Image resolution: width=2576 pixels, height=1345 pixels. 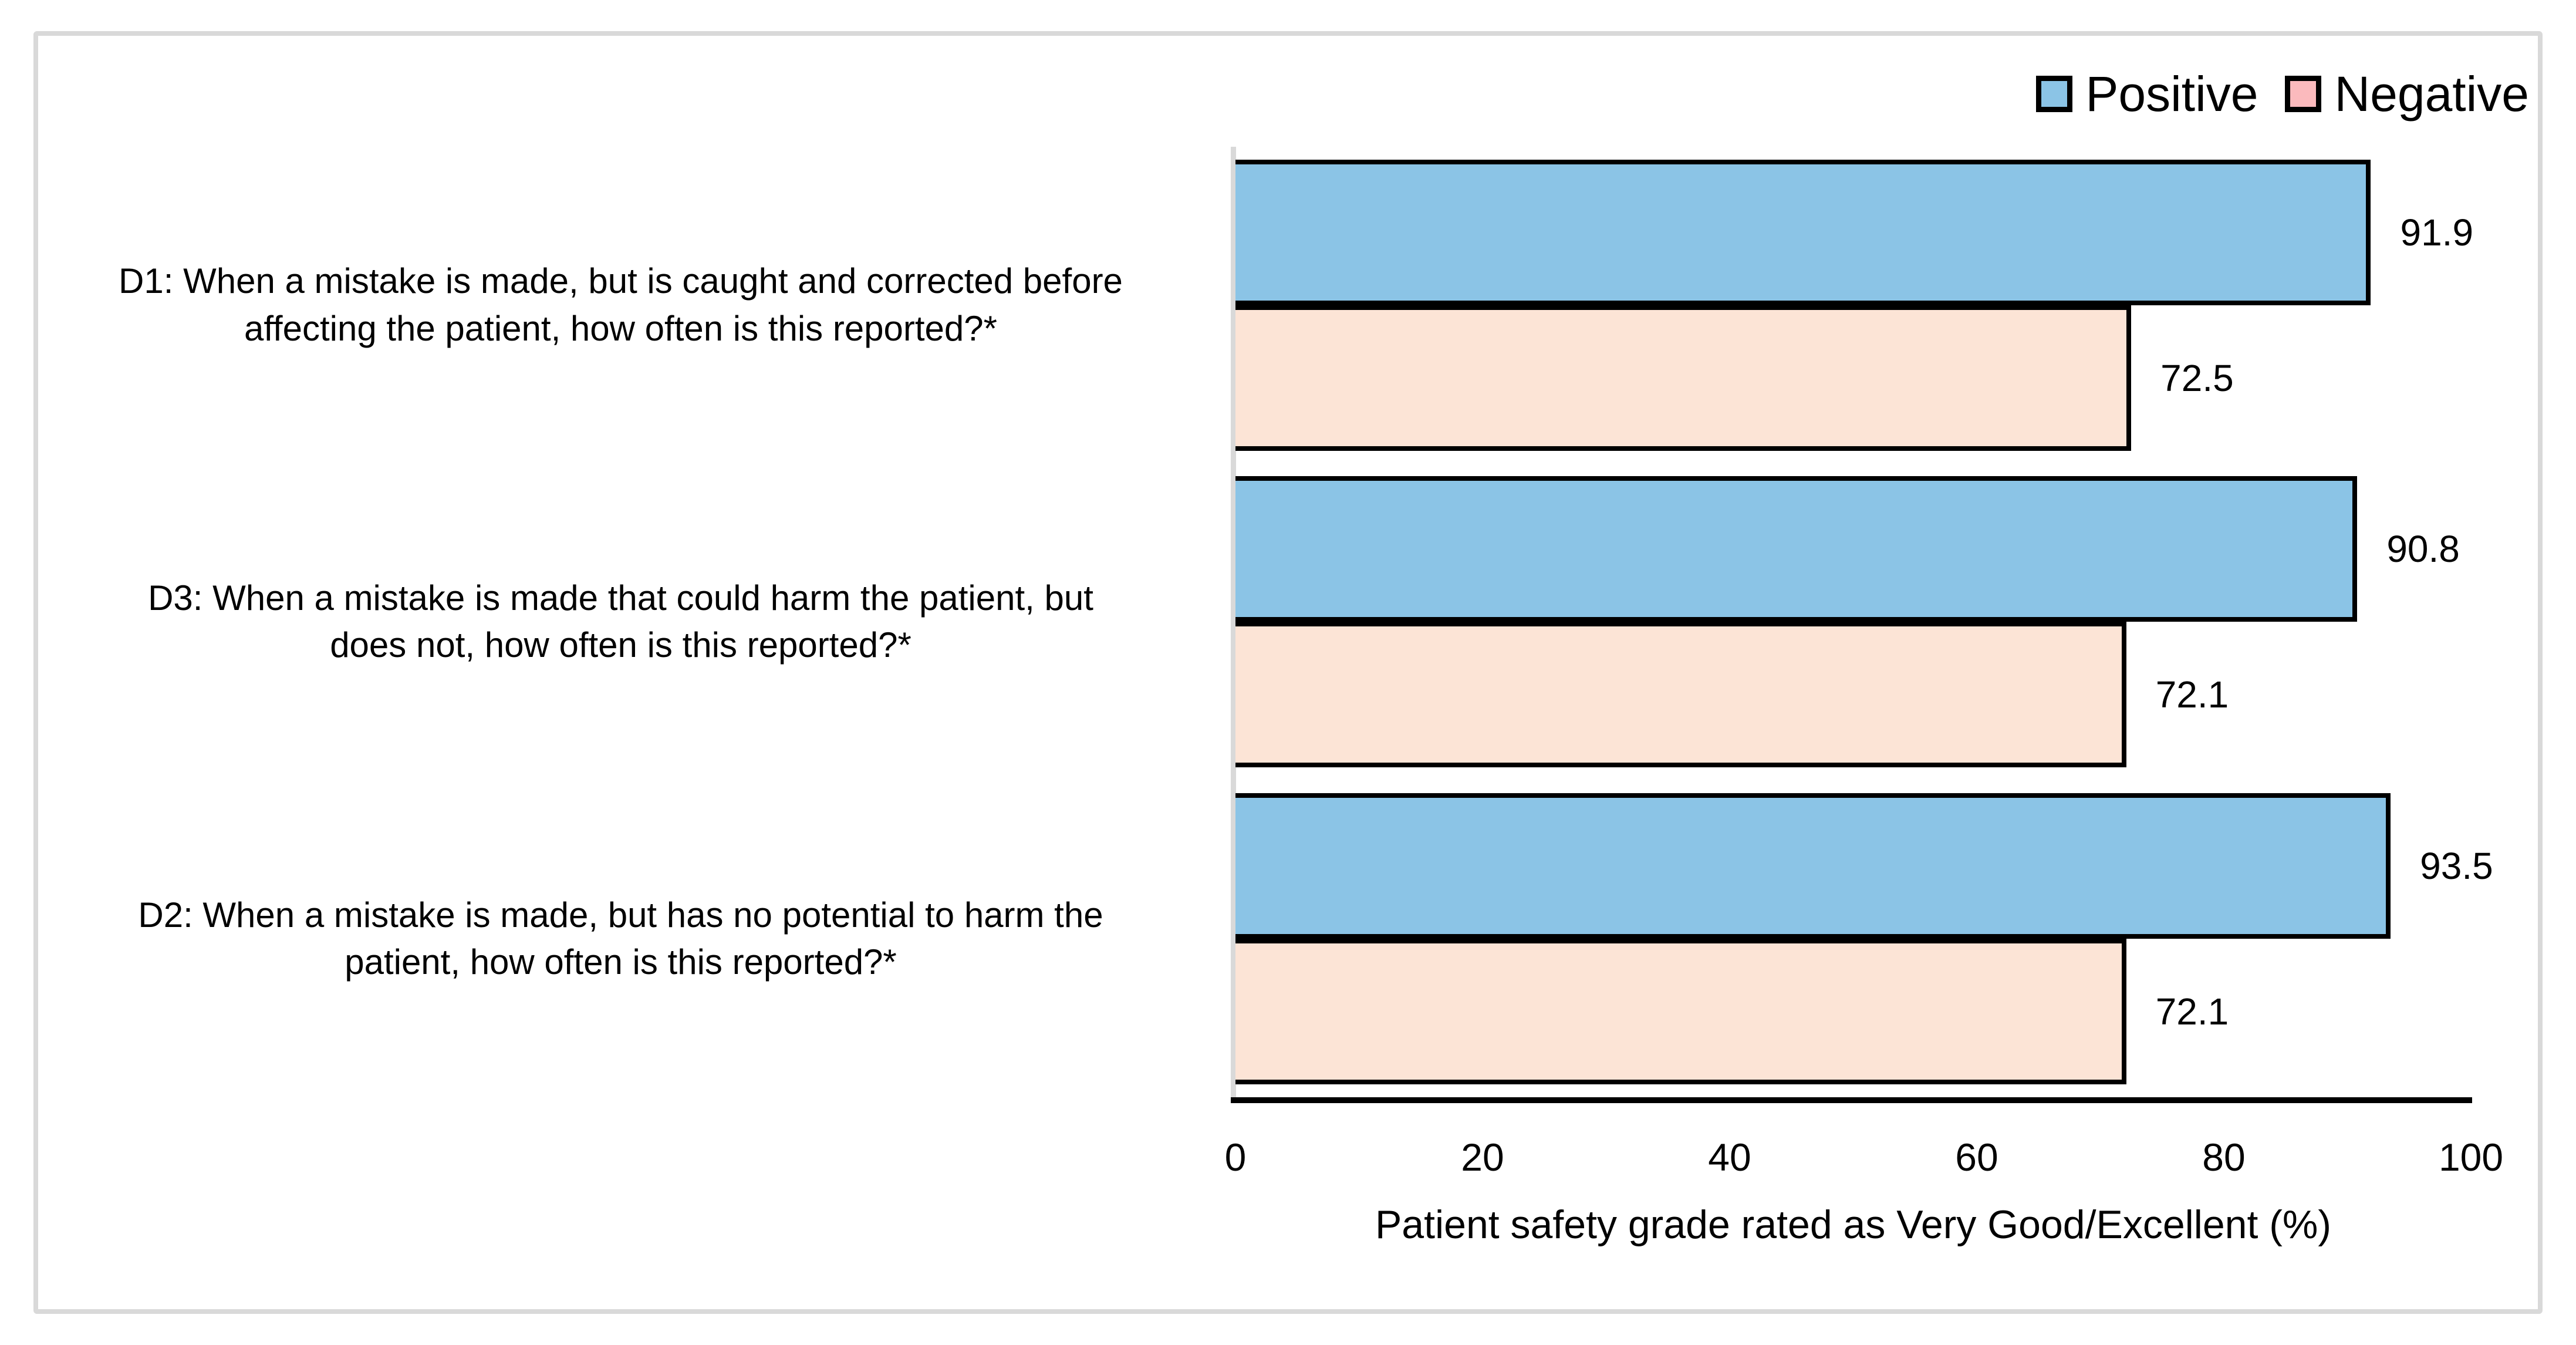 What do you see at coordinates (1235, 1157) in the screenshot?
I see `x-tick-label: 0` at bounding box center [1235, 1157].